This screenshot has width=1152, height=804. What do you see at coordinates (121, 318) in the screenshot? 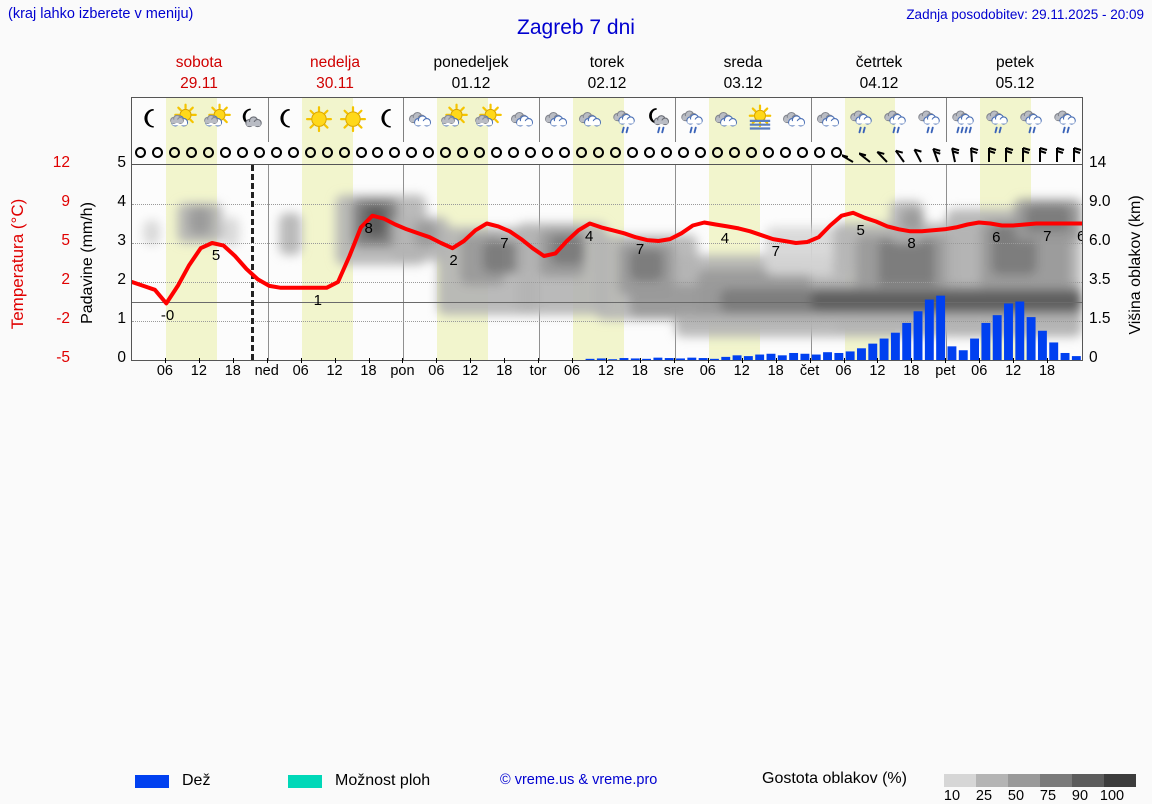
I see `precipitation-tick: 1` at bounding box center [121, 318].